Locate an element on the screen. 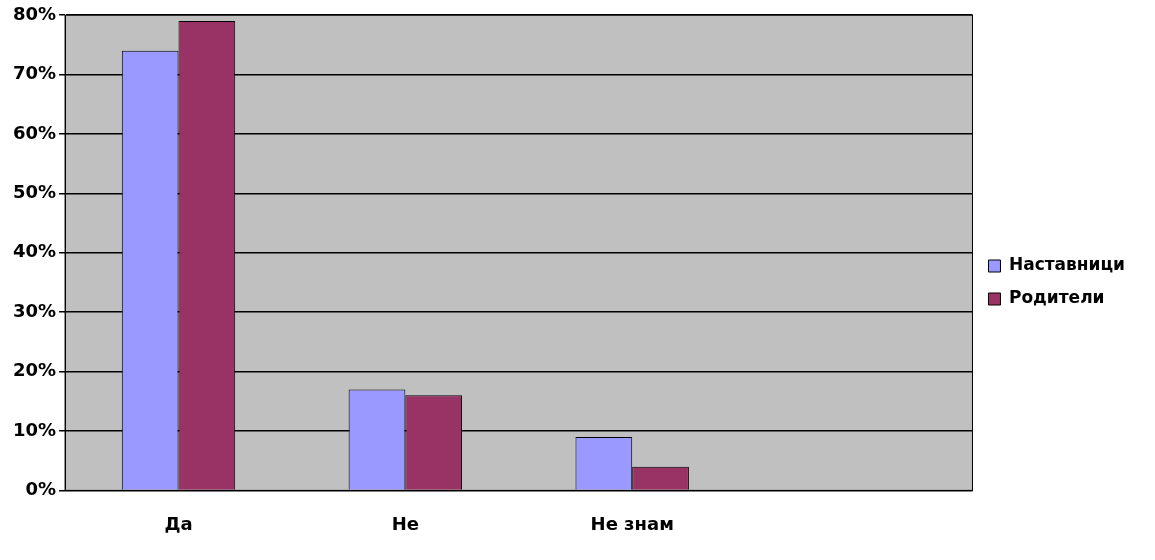 This screenshot has width=1155, height=560. y-tick-label: 60% is located at coordinates (34, 132).